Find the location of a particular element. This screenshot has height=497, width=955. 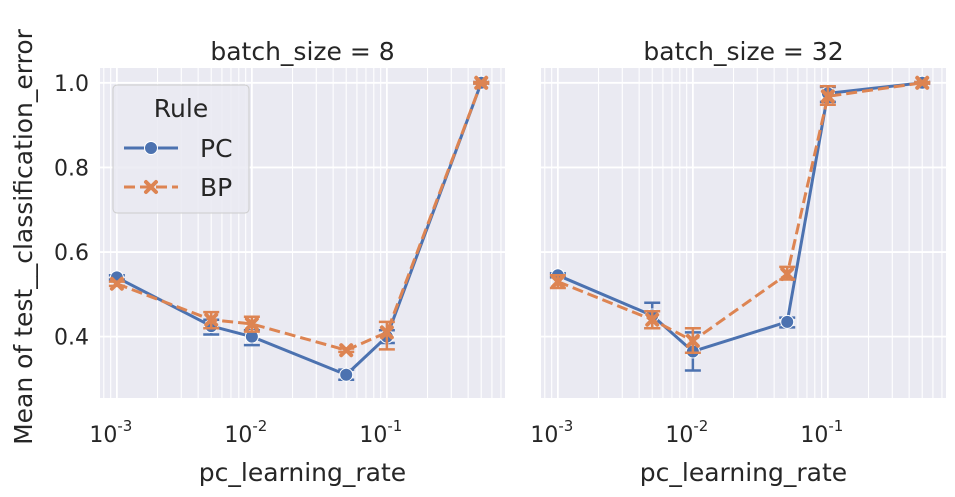

legend: Rule PC BP is located at coordinates (181, 149).